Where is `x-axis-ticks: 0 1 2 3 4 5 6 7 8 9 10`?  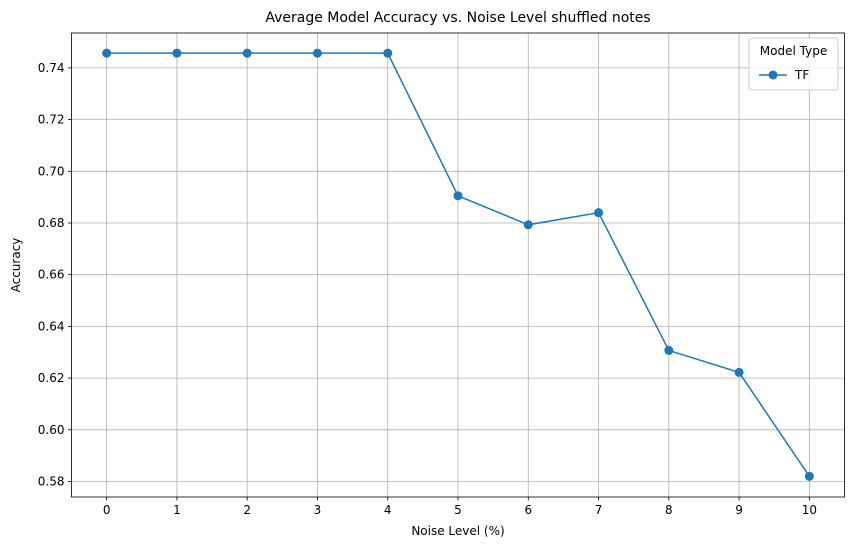 x-axis-ticks: 0 1 2 3 4 5 6 7 8 9 10 is located at coordinates (460, 507).